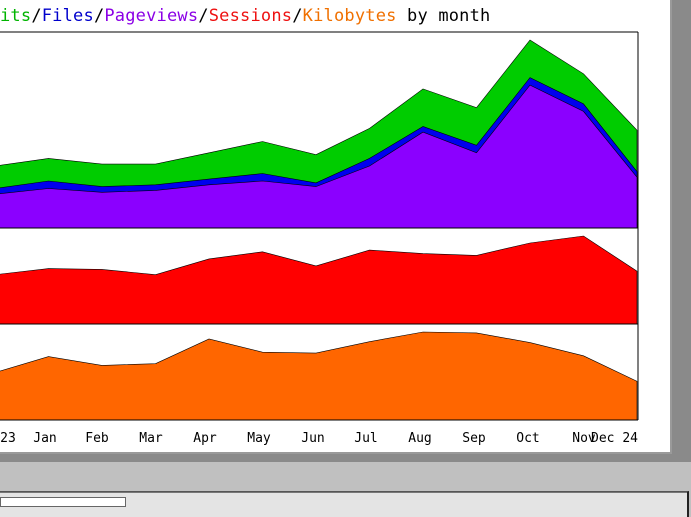  I want to click on title-part: Files, so click(67, 16).